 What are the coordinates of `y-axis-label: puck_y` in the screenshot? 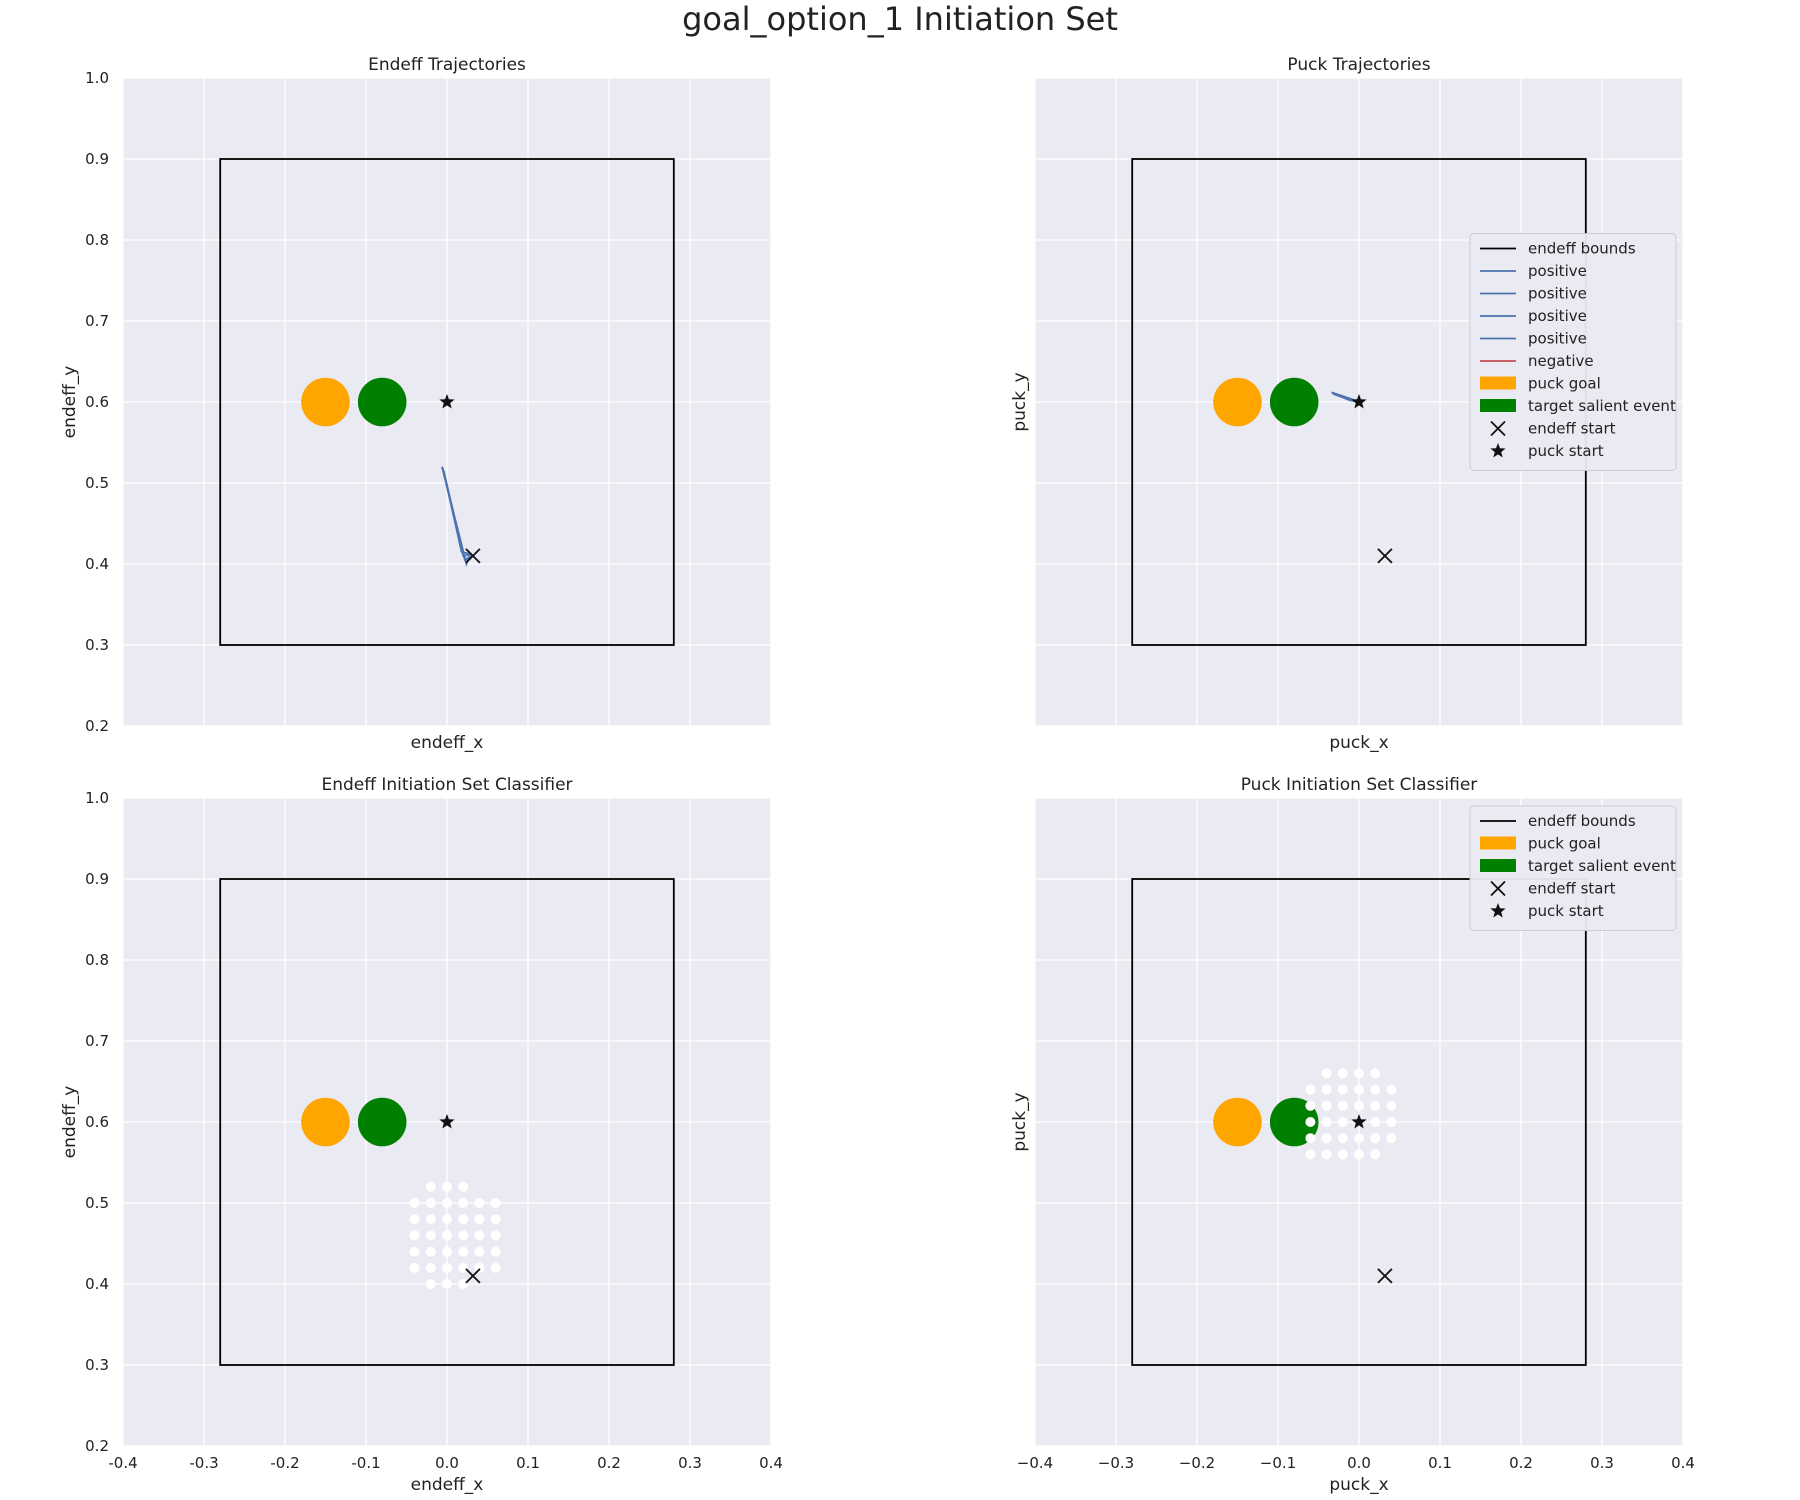 It's located at (1020, 401).